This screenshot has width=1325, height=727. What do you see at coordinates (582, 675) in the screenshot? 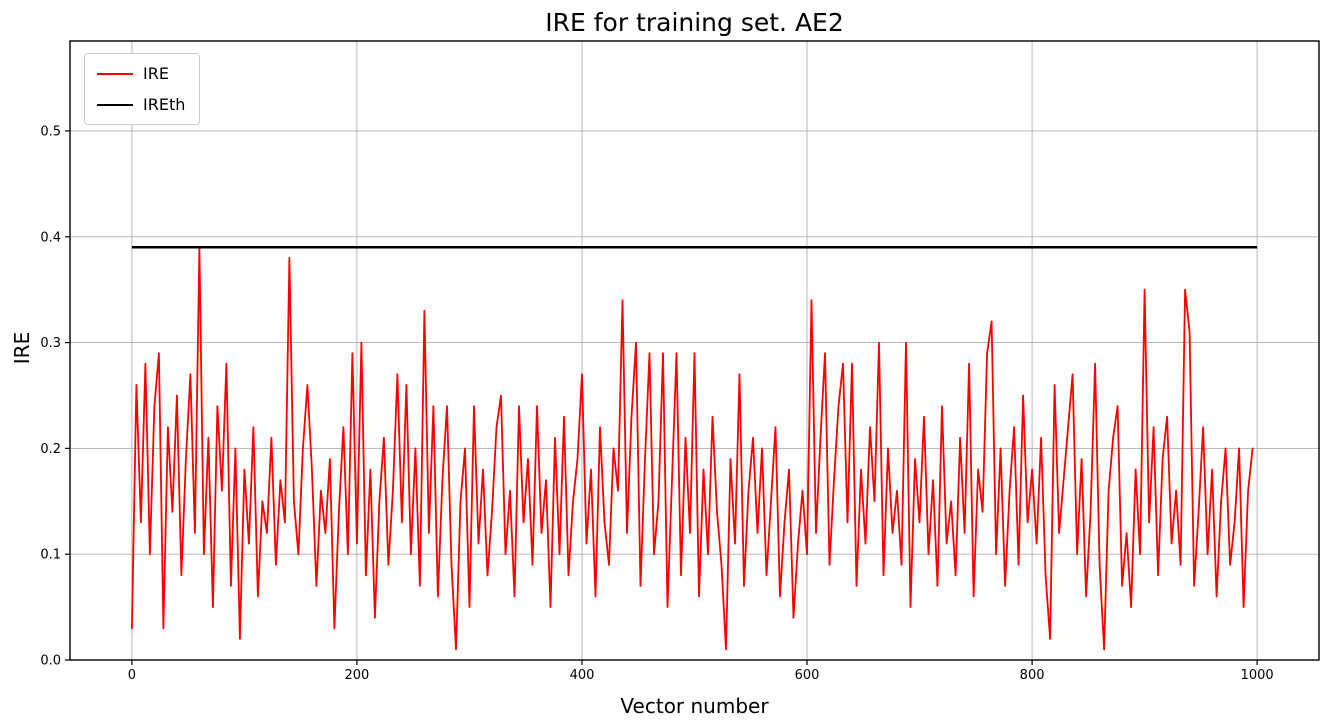
I see `x-tick-label: 400` at bounding box center [582, 675].